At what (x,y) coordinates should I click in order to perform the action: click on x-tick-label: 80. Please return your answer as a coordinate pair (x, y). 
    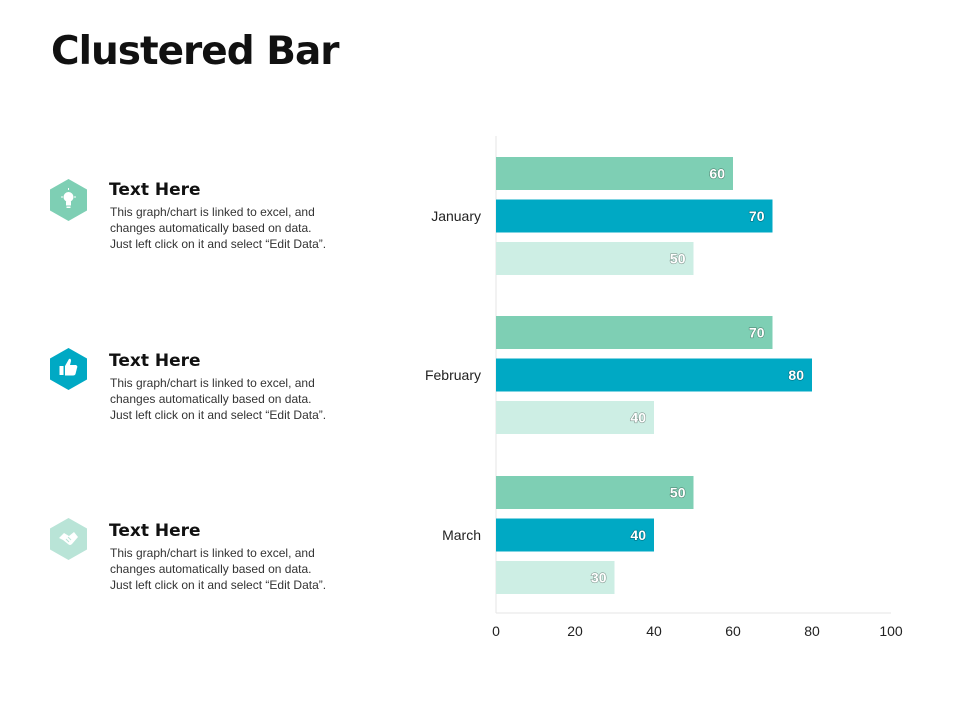
    Looking at the image, I should click on (812, 631).